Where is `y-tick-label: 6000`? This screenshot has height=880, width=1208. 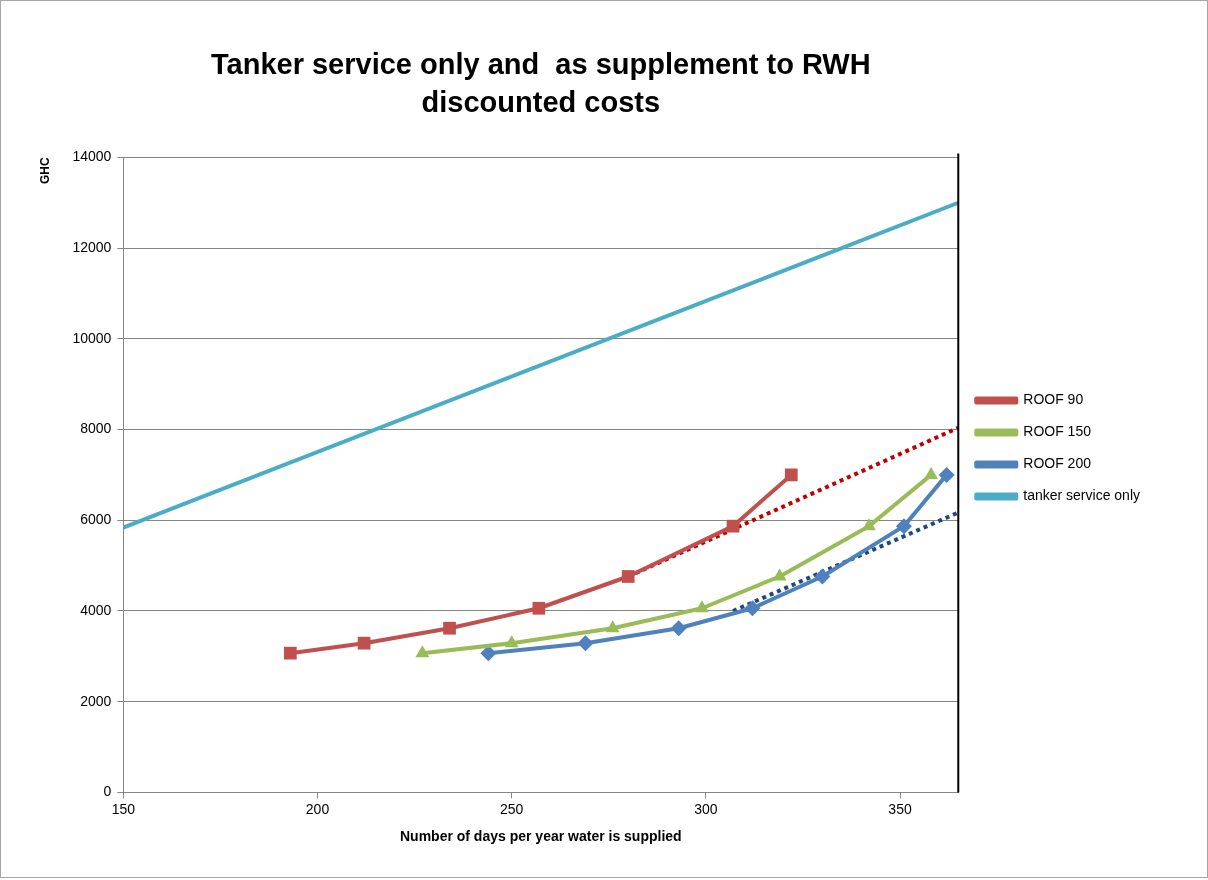 y-tick-label: 6000 is located at coordinates (96, 519).